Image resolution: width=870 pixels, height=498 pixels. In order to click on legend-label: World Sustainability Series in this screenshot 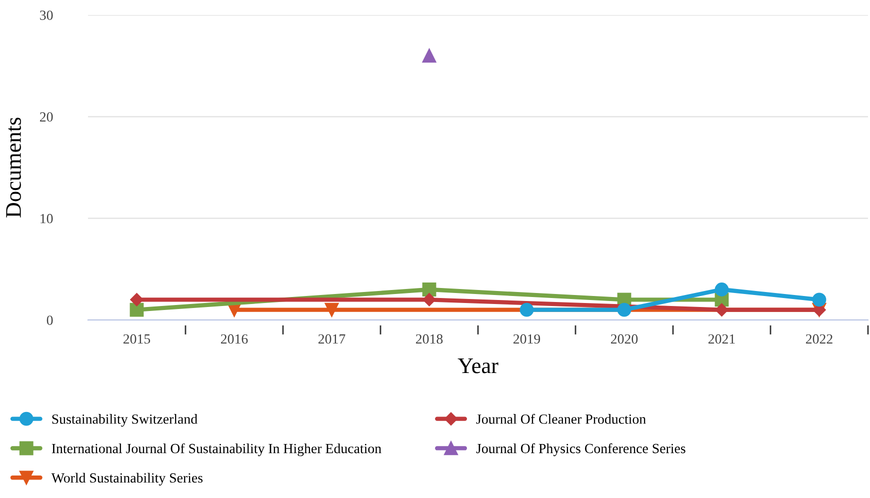, I will do `click(127, 479)`.